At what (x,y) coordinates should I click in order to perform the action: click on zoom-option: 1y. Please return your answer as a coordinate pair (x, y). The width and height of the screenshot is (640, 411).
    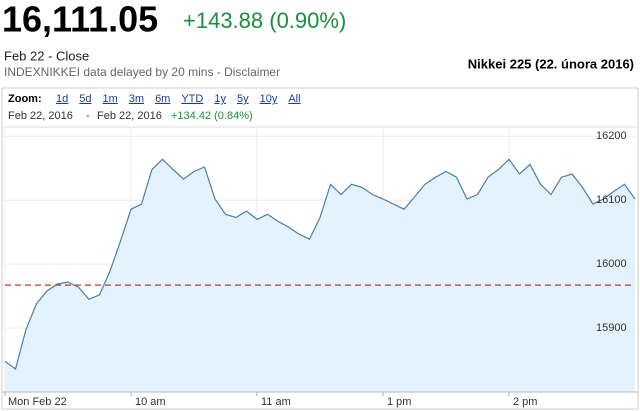
    Looking at the image, I should click on (220, 99).